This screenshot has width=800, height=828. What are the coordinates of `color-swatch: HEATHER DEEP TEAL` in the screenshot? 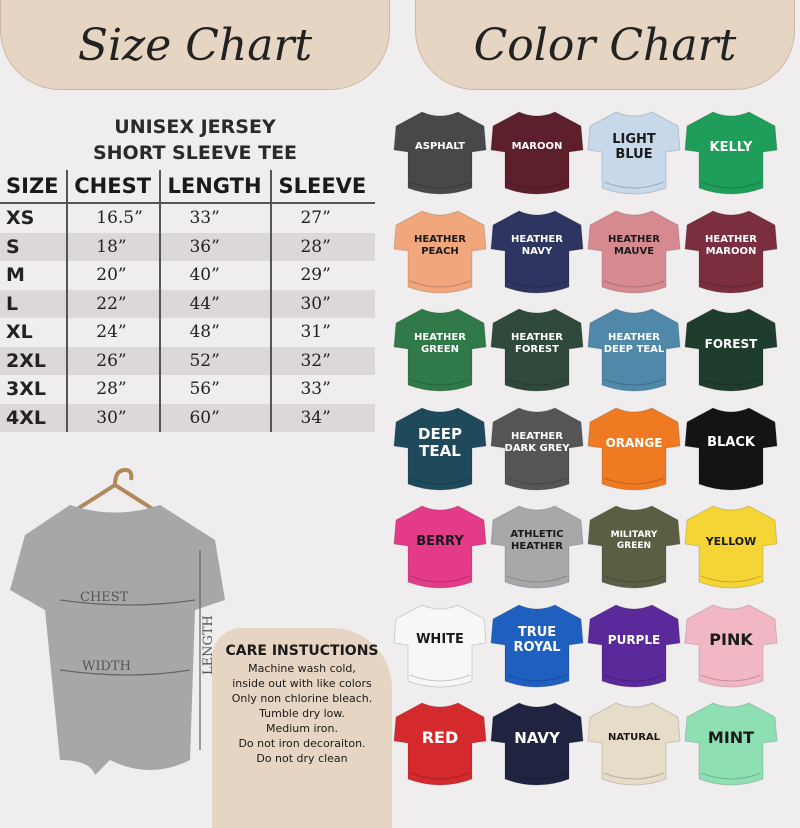 It's located at (634, 351).